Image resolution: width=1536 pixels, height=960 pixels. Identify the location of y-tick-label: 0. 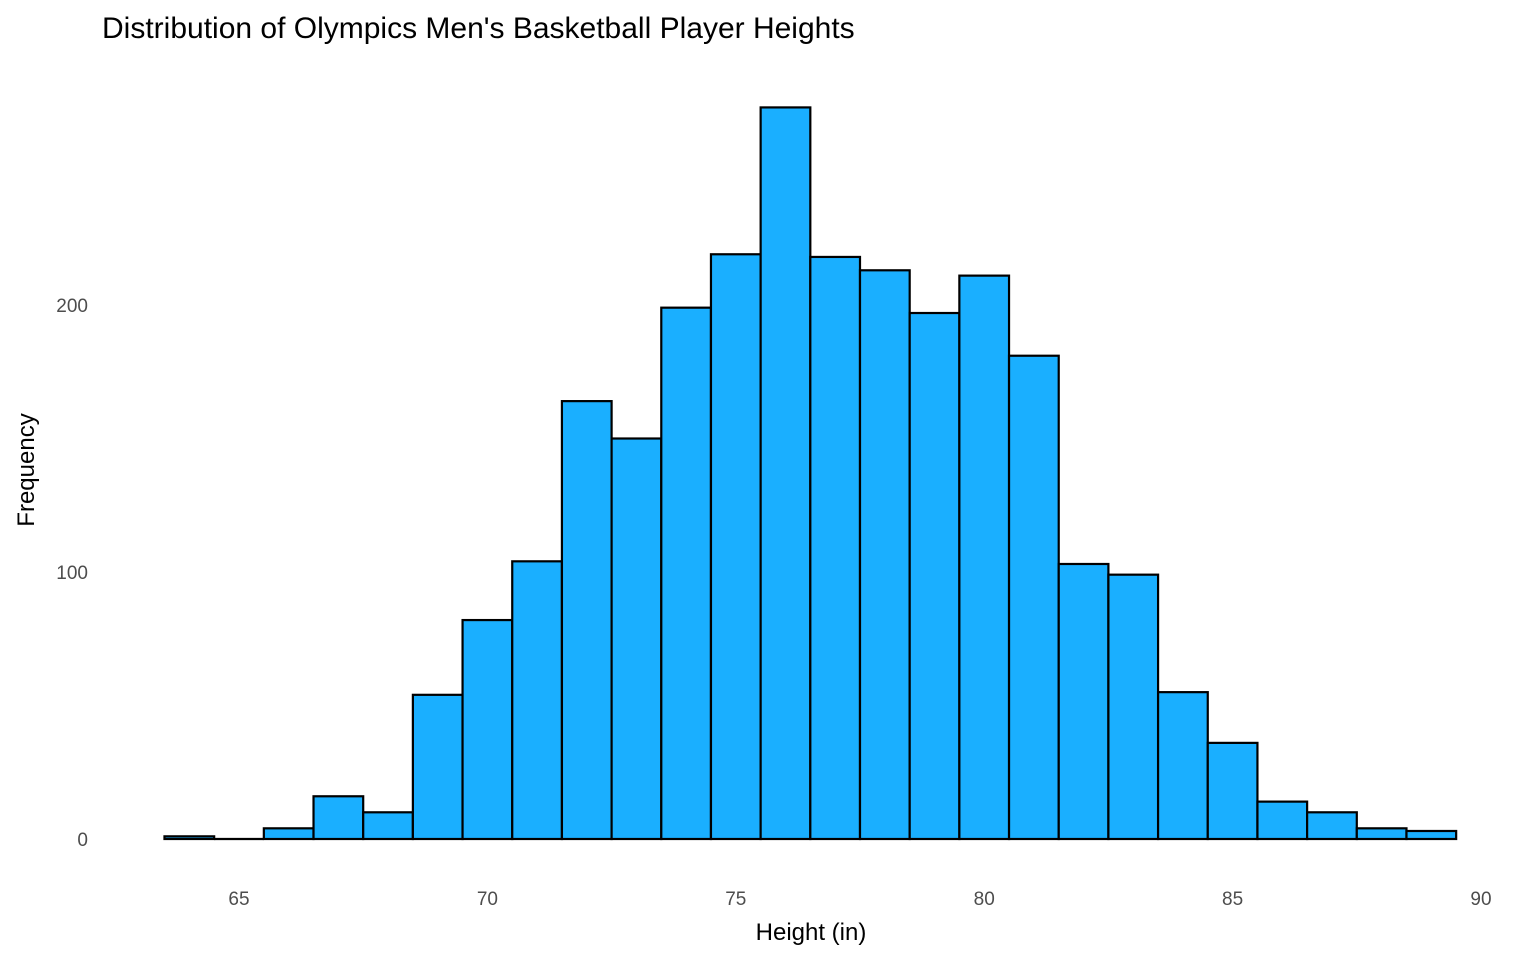
(82, 840).